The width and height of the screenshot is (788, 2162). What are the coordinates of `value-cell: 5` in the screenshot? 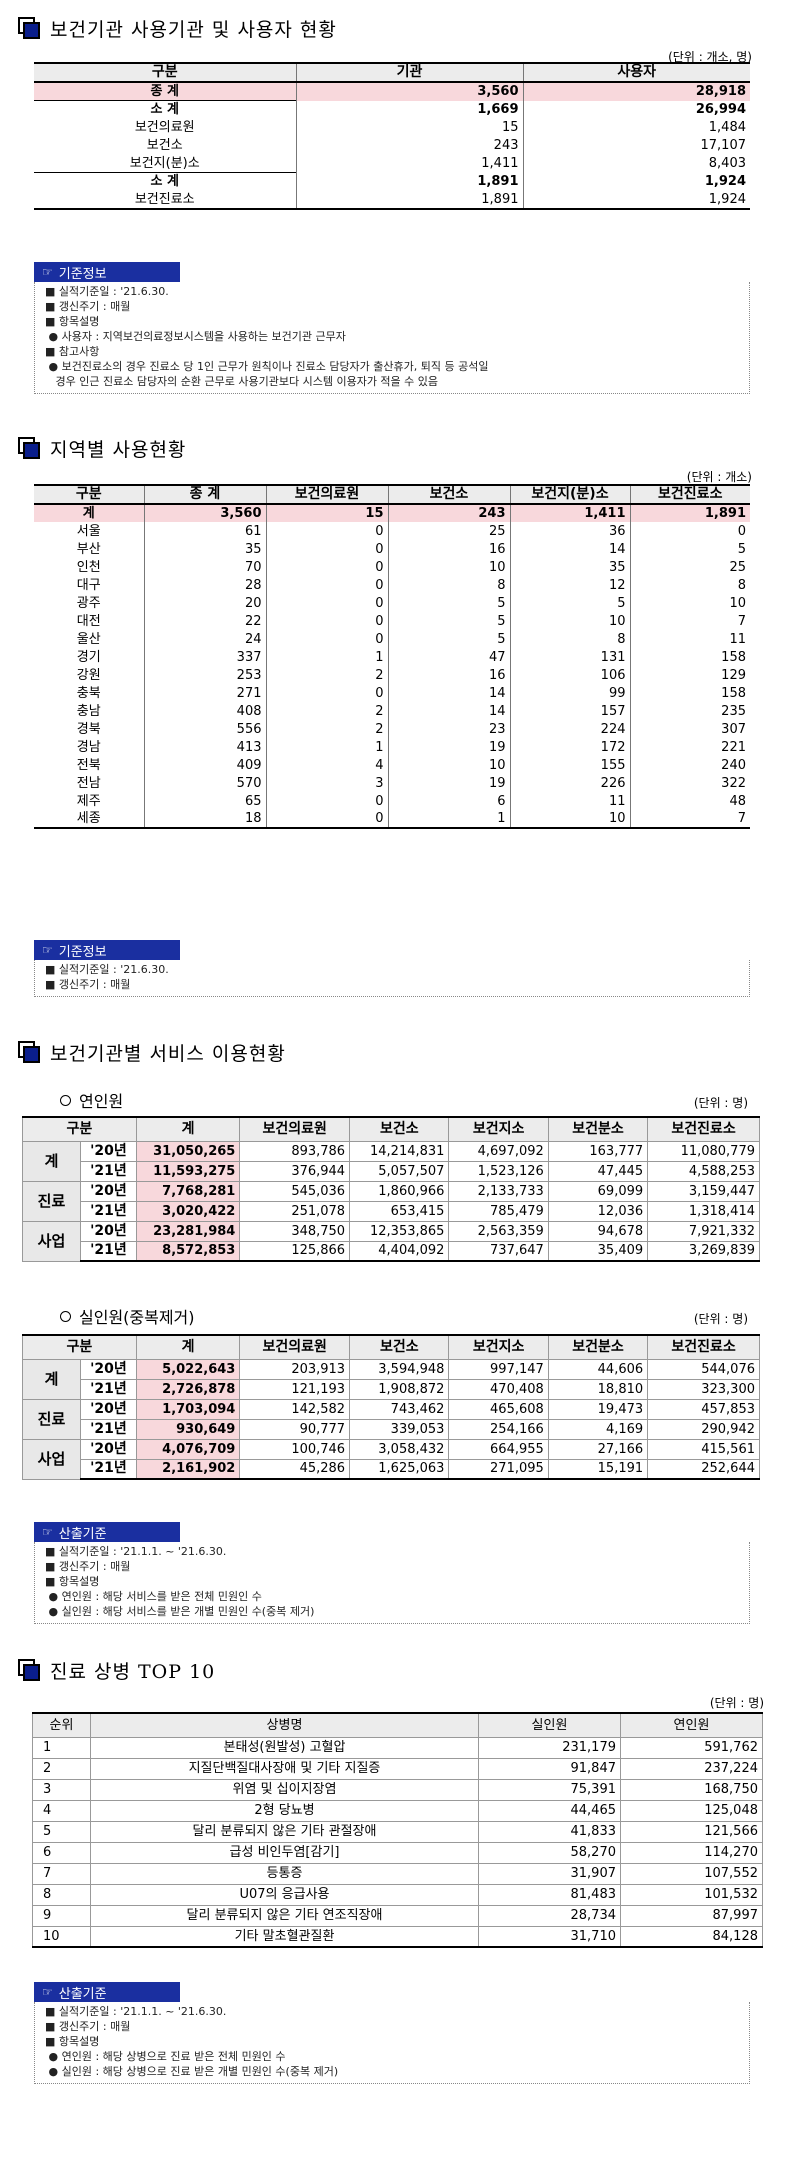 It's located at (448, 603).